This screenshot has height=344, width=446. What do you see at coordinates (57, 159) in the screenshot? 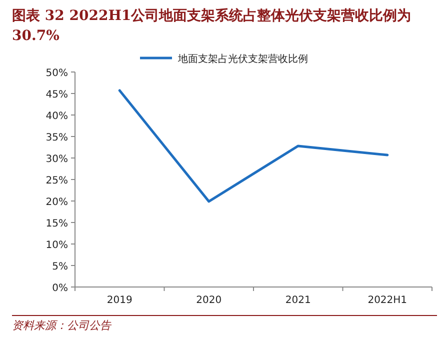
I see `y-tick-label: 30%` at bounding box center [57, 159].